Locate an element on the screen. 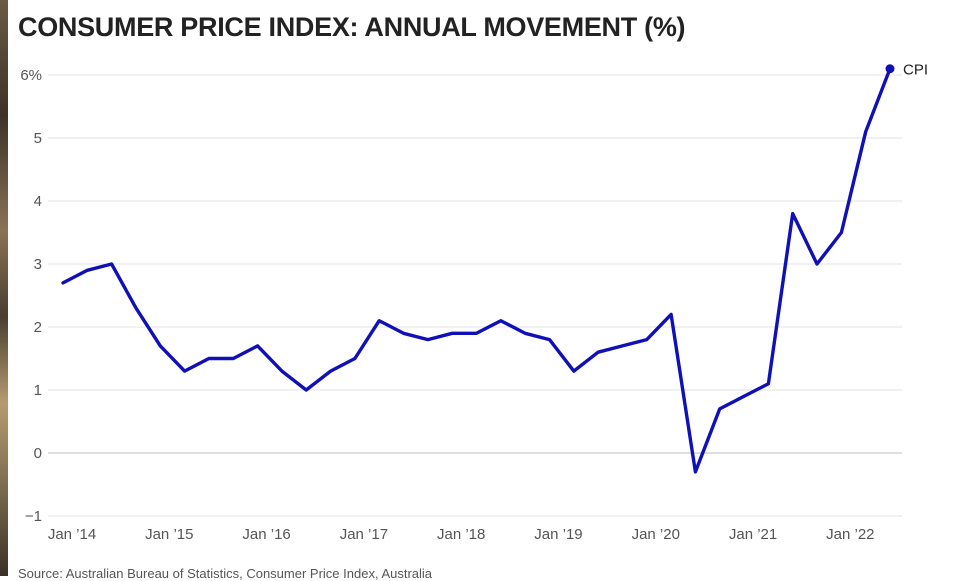 This screenshot has width=962, height=581. y-axis-ticks: −1 0 1 2 3 4 5 6% is located at coordinates (31, 296).